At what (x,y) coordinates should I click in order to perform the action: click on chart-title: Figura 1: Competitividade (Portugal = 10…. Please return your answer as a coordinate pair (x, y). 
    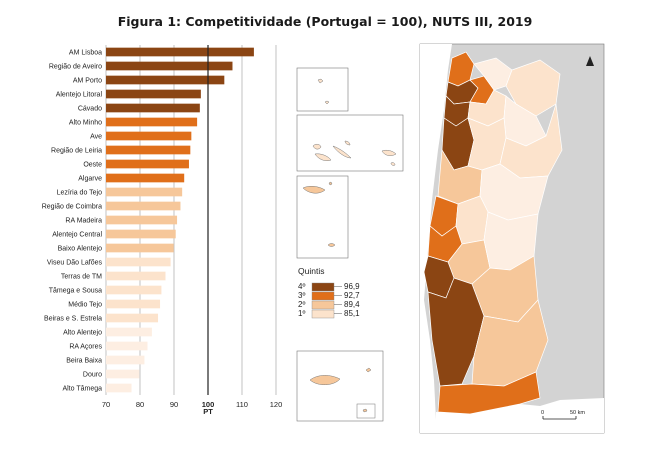
    Looking at the image, I should click on (325, 21).